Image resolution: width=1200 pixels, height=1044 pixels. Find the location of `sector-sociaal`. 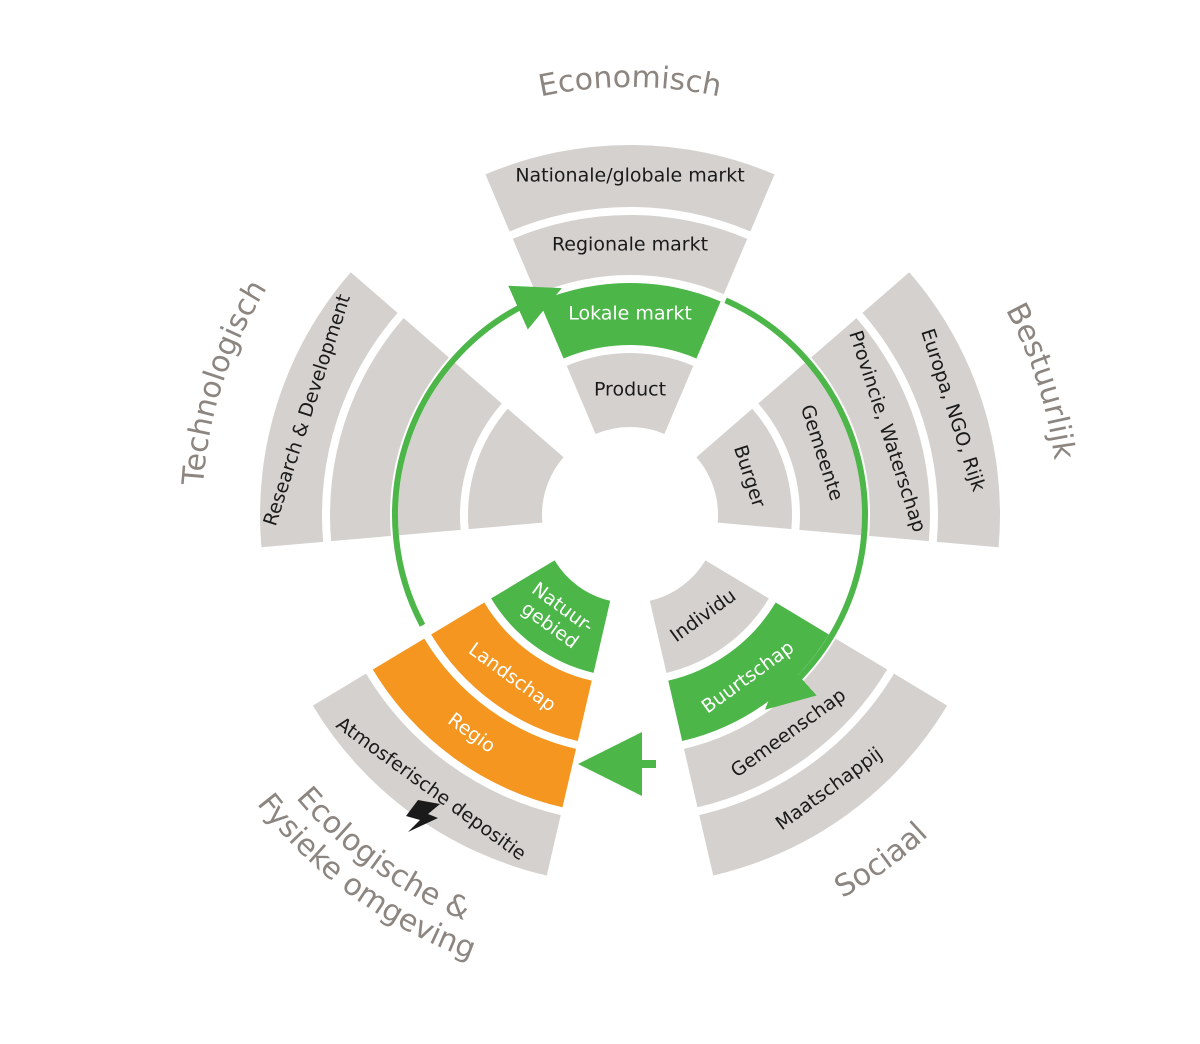

sector-sociaal is located at coordinates (798, 718).